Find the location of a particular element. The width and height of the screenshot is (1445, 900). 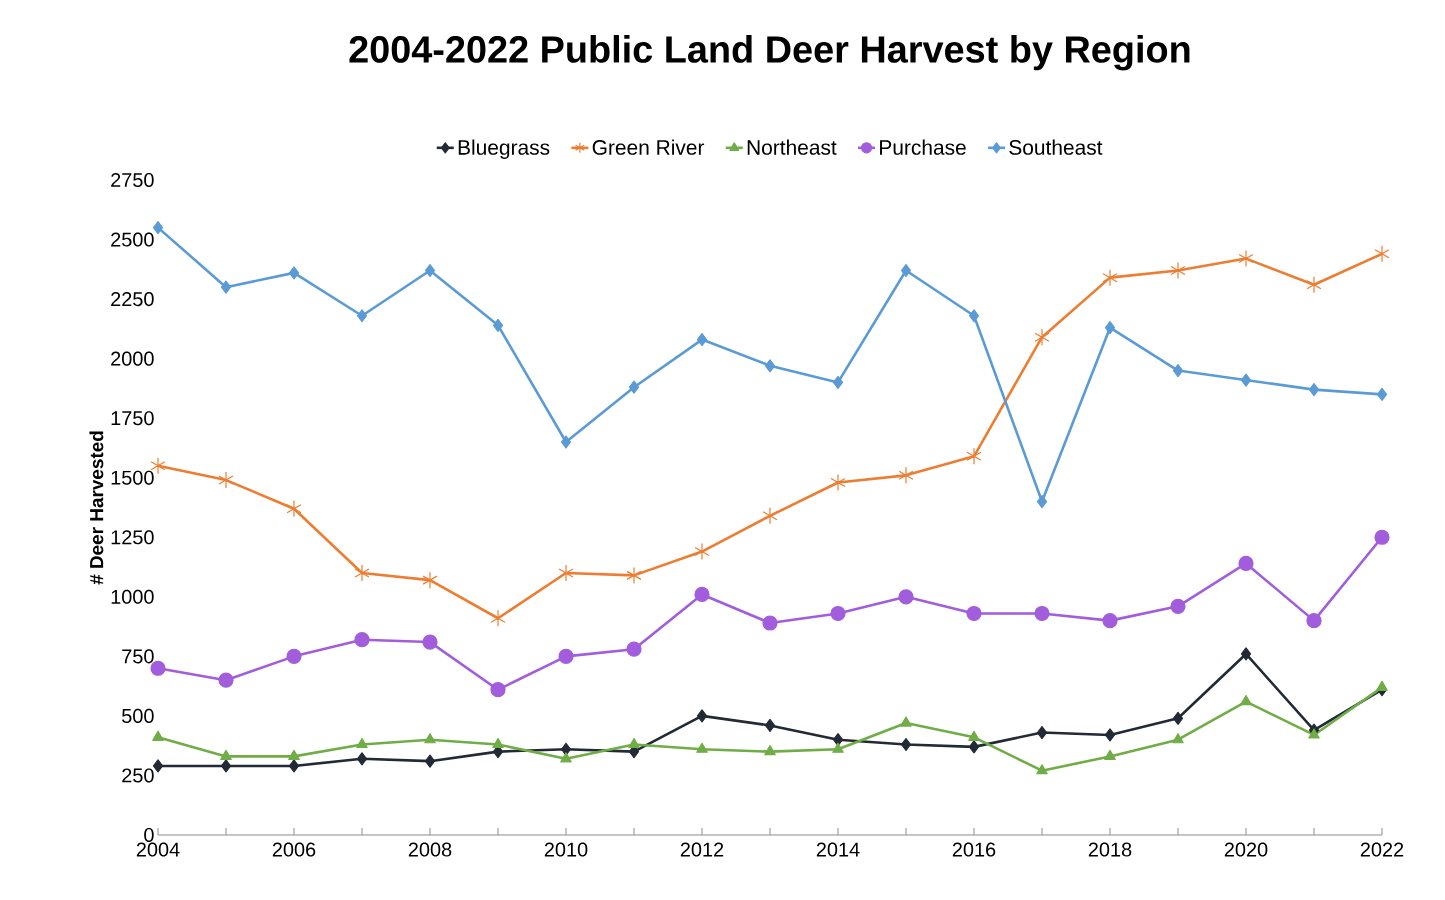

x-tick-label: 2018 is located at coordinates (1110, 849).